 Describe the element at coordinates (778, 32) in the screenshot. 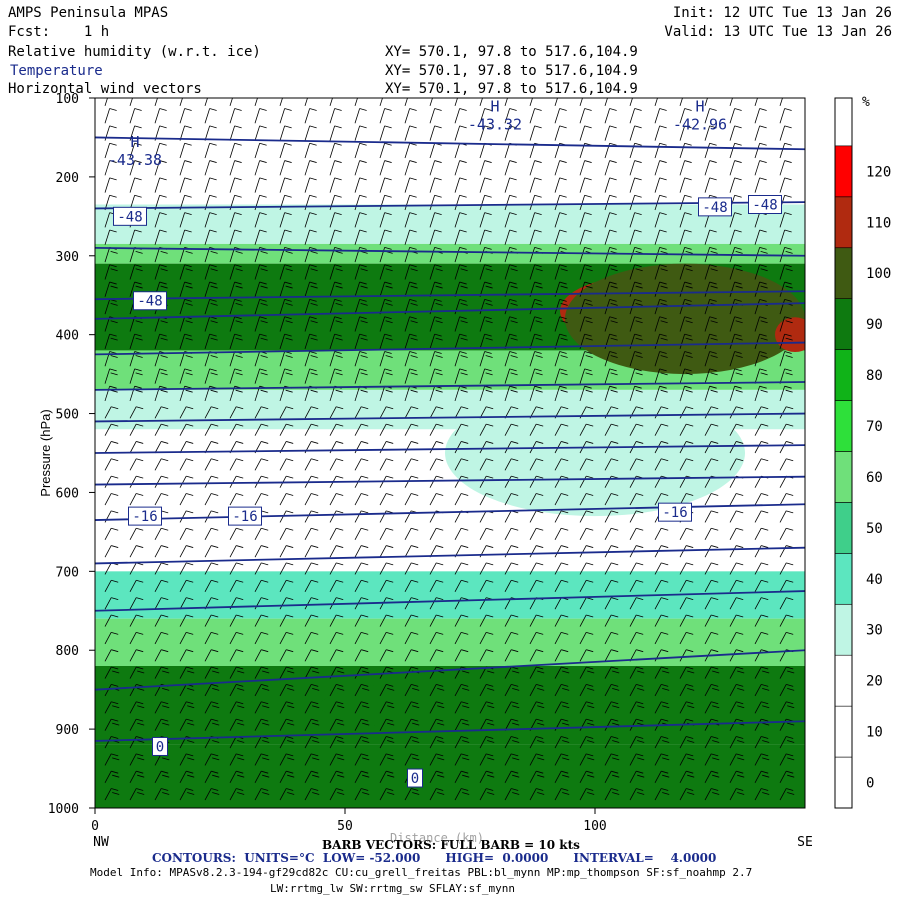

I see `valid-time: Valid: 13 UTC Tue 13 Jan 26` at that location.